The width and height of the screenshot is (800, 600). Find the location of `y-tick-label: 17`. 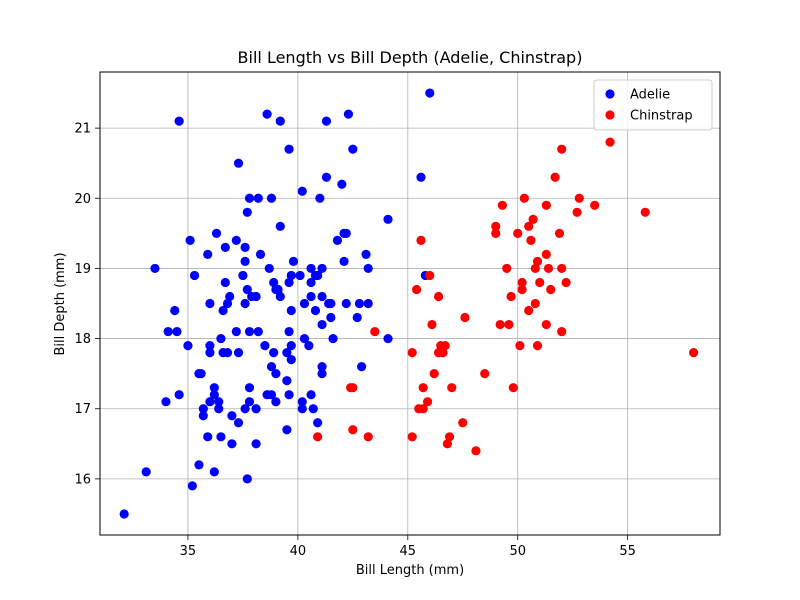

y-tick-label: 17 is located at coordinates (82, 409).